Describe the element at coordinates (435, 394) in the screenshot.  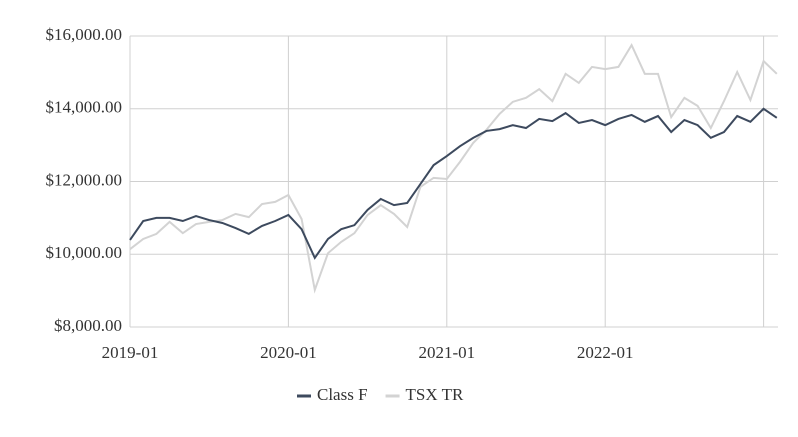
I see `legend-label: TSX TR` at that location.